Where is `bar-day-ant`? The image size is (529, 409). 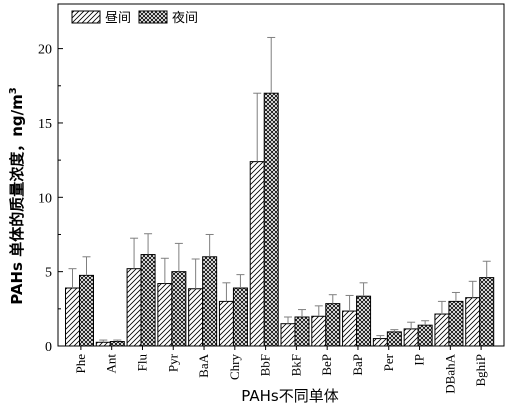 bar-day-ant is located at coordinates (103, 344).